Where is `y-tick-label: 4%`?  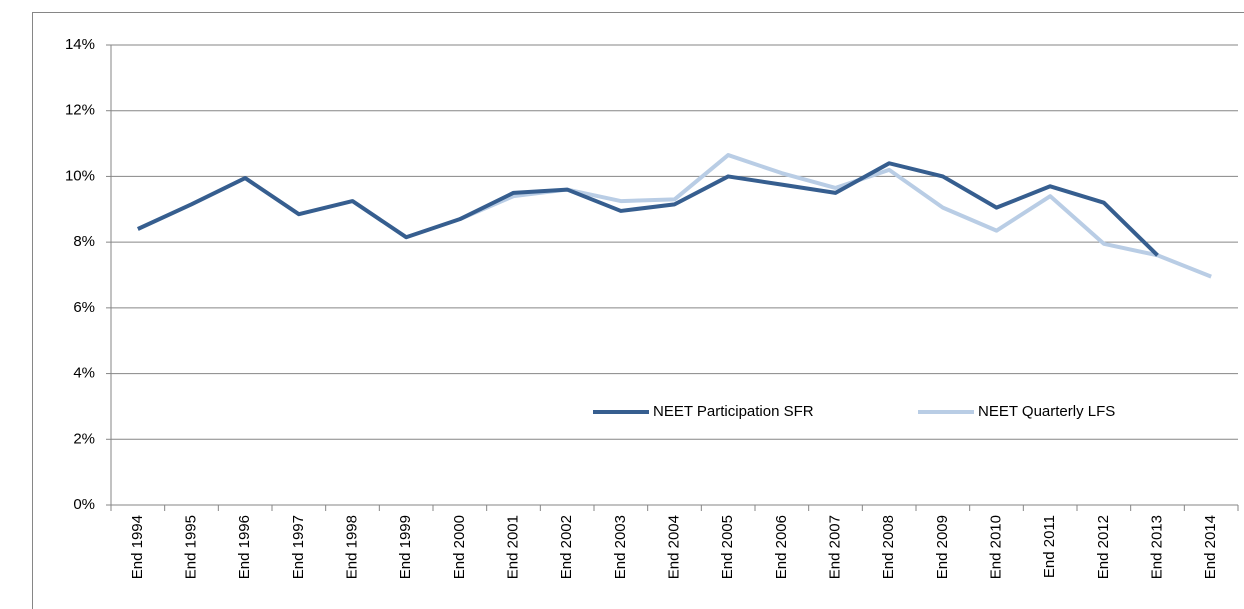
y-tick-label: 4% is located at coordinates (84, 373).